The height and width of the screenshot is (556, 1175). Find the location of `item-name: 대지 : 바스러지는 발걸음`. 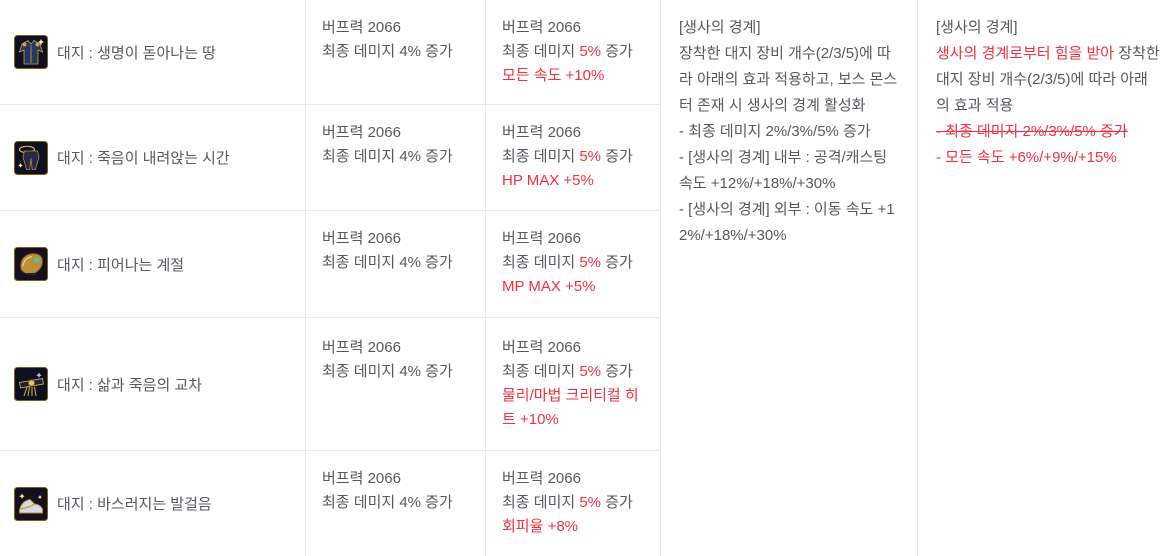

item-name: 대지 : 바스러지는 발걸음 is located at coordinates (134, 504).